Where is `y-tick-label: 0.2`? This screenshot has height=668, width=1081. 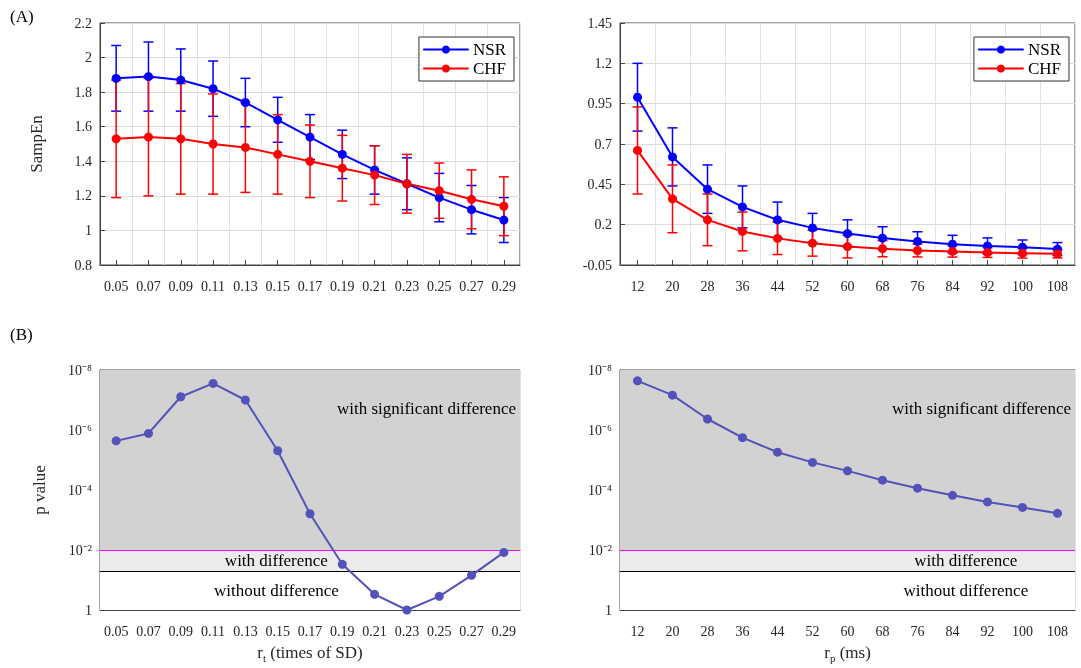
y-tick-label: 0.2 is located at coordinates (603, 225).